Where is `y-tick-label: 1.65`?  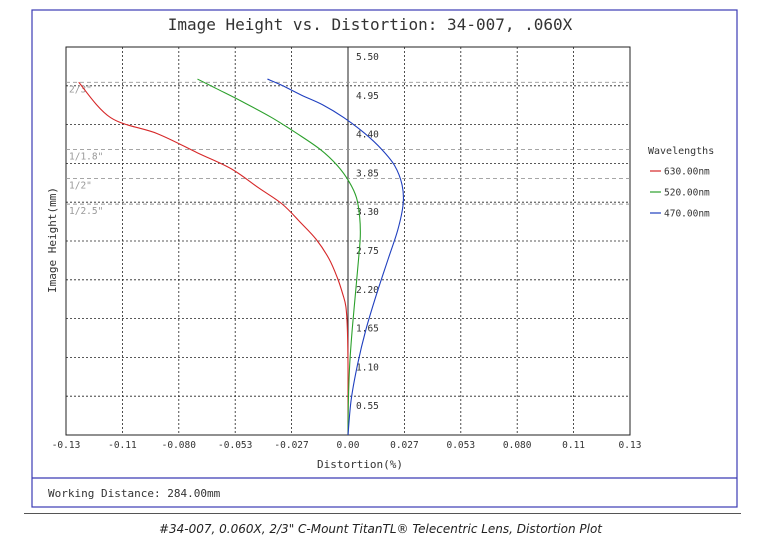
y-tick-label: 1.65 is located at coordinates (367, 329).